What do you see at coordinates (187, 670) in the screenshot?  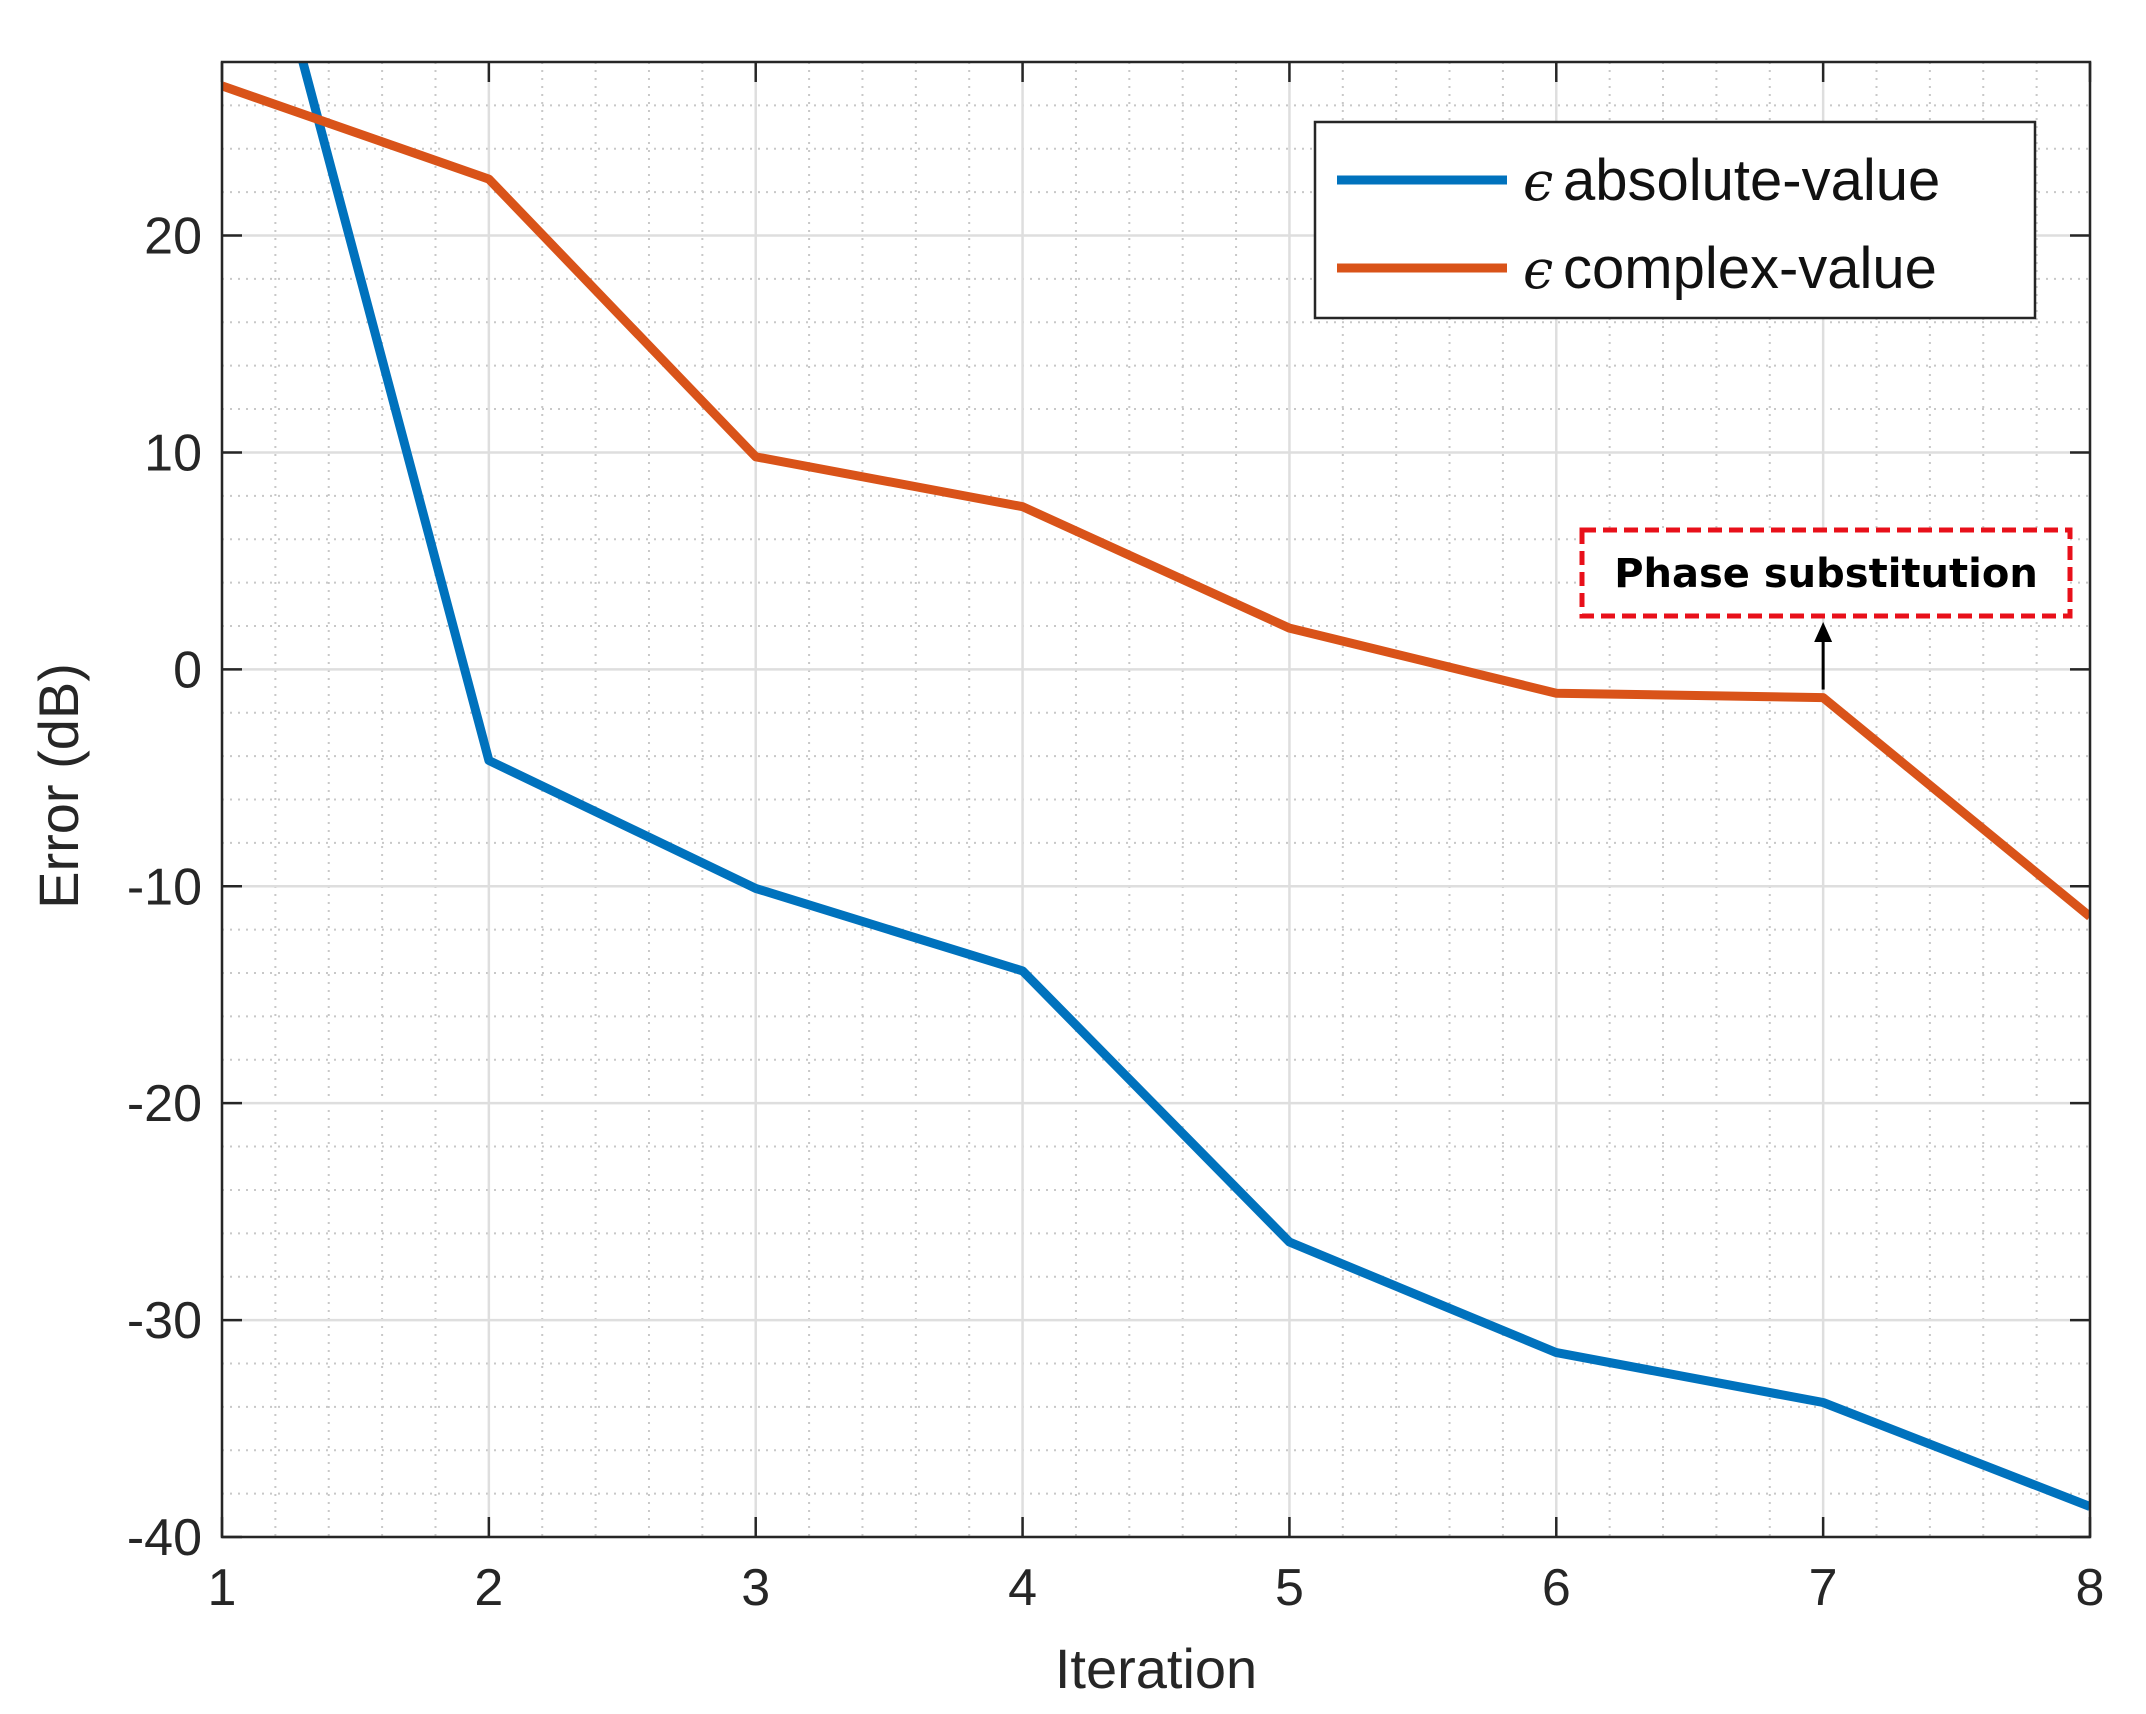 I see `y-tick-label: 0` at bounding box center [187, 670].